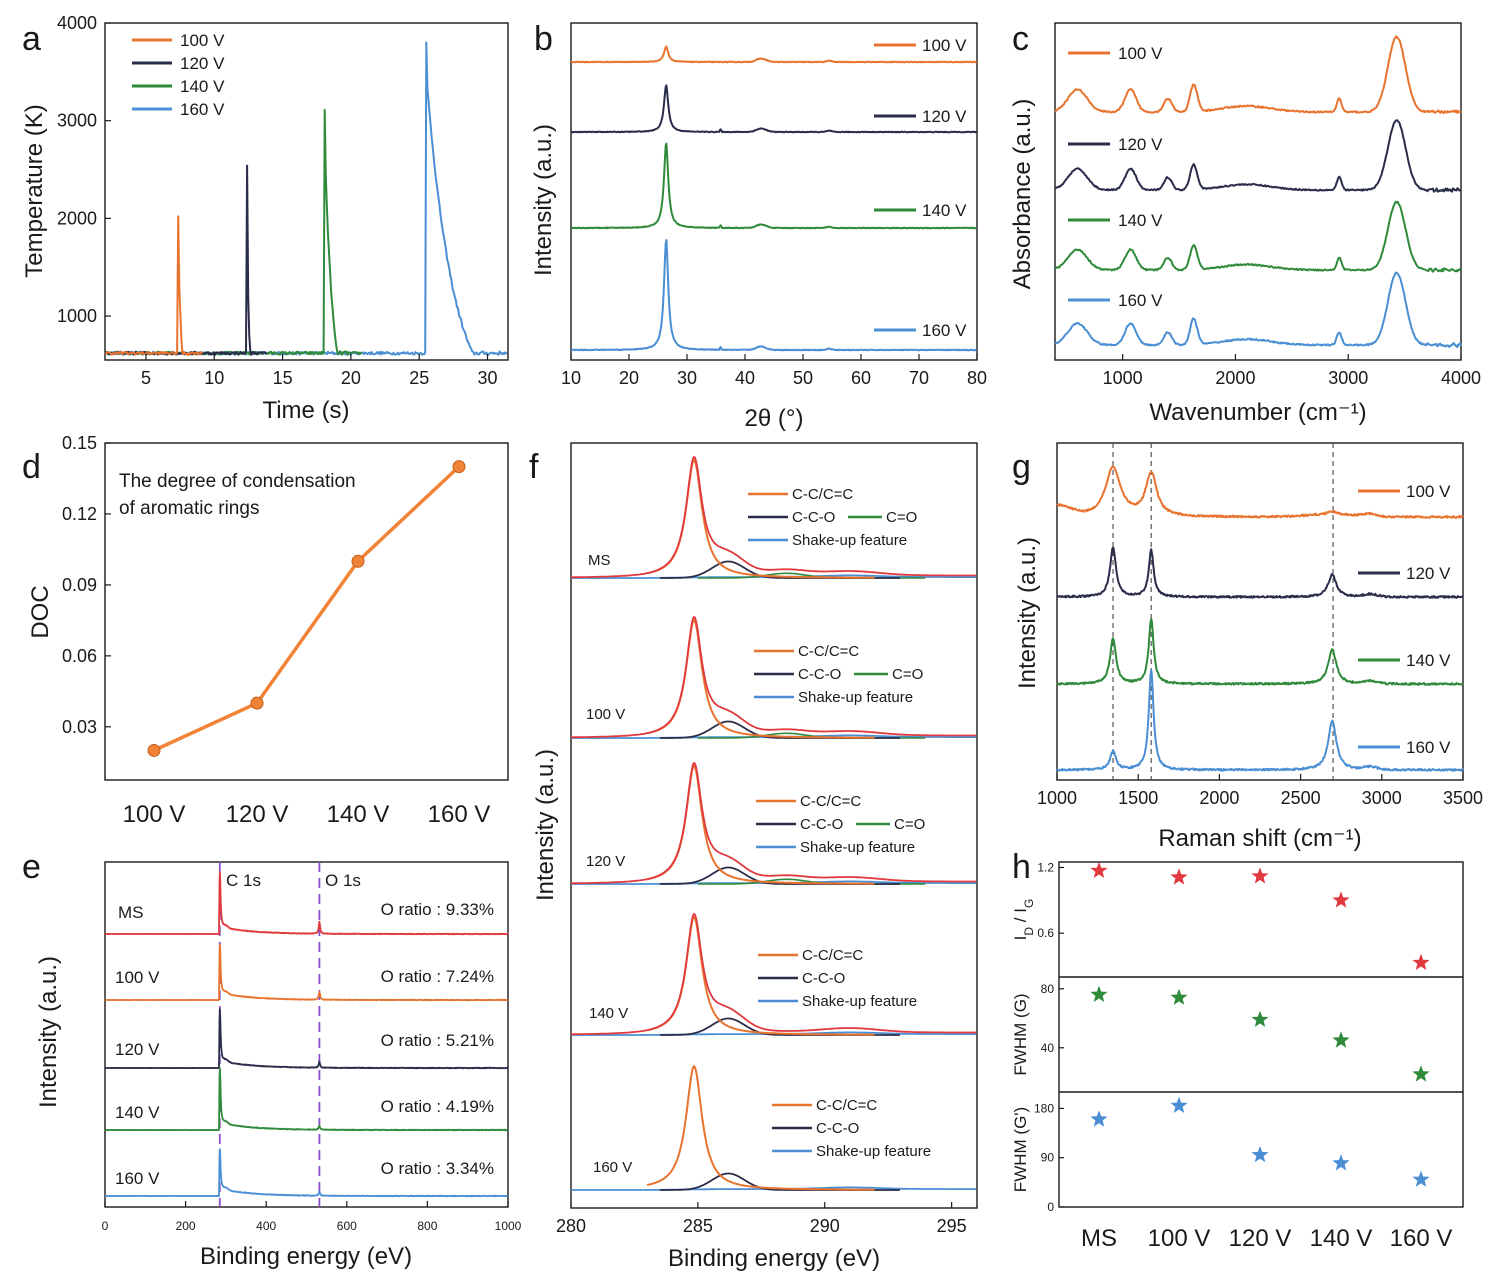 Image resolution: width=1494 pixels, height=1280 pixels. I want to click on panel-a-legend: 100 V 120 V 140 V 160 V, so click(178, 75).